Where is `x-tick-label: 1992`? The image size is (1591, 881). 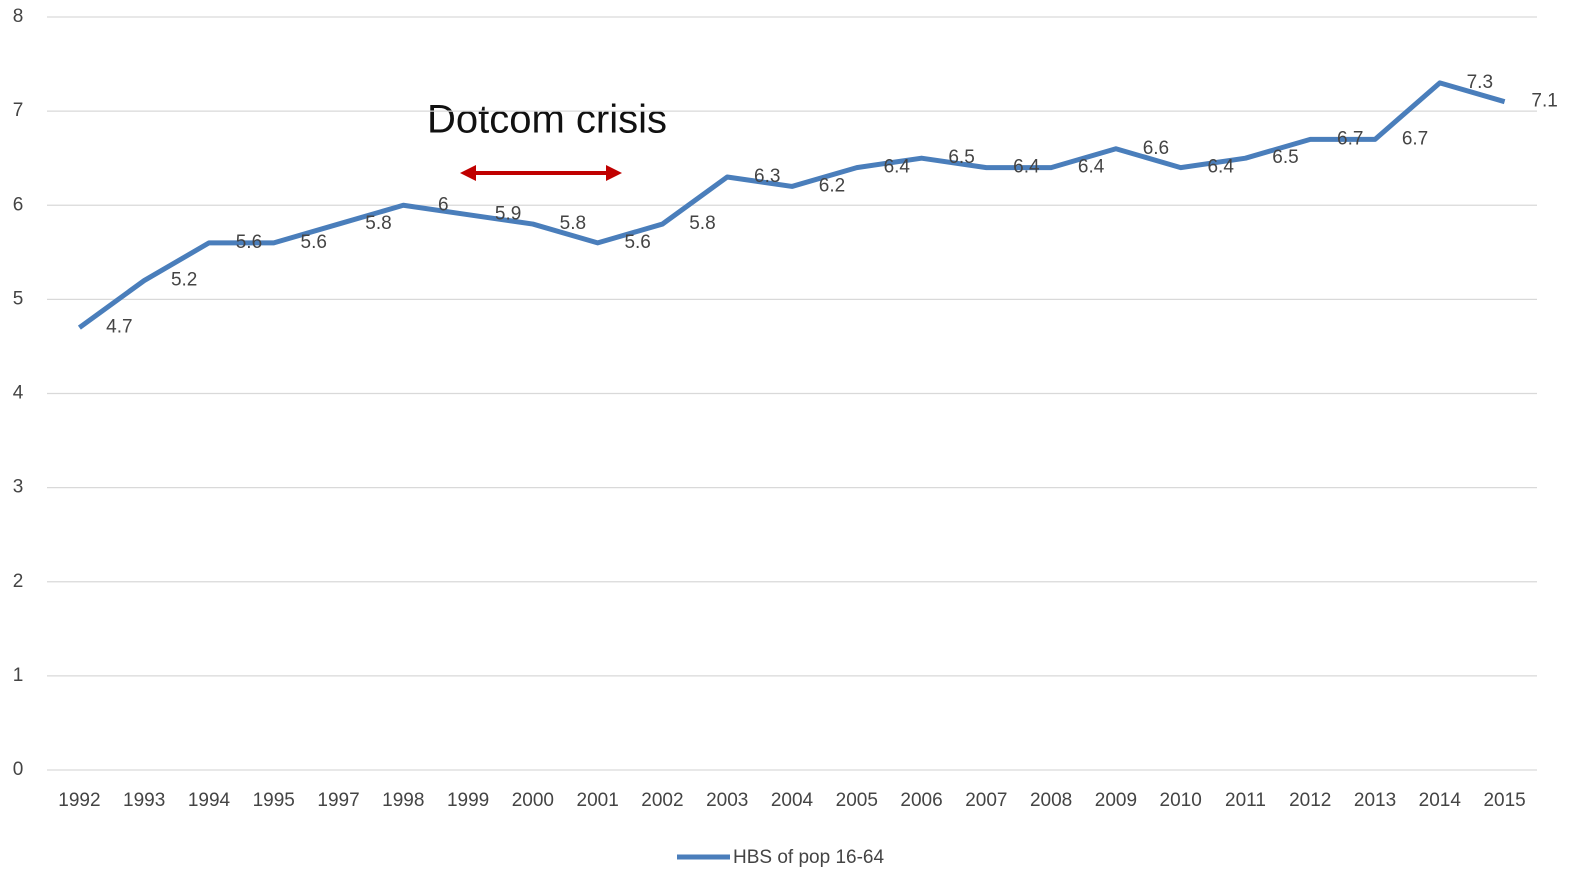
x-tick-label: 1992 is located at coordinates (79, 800).